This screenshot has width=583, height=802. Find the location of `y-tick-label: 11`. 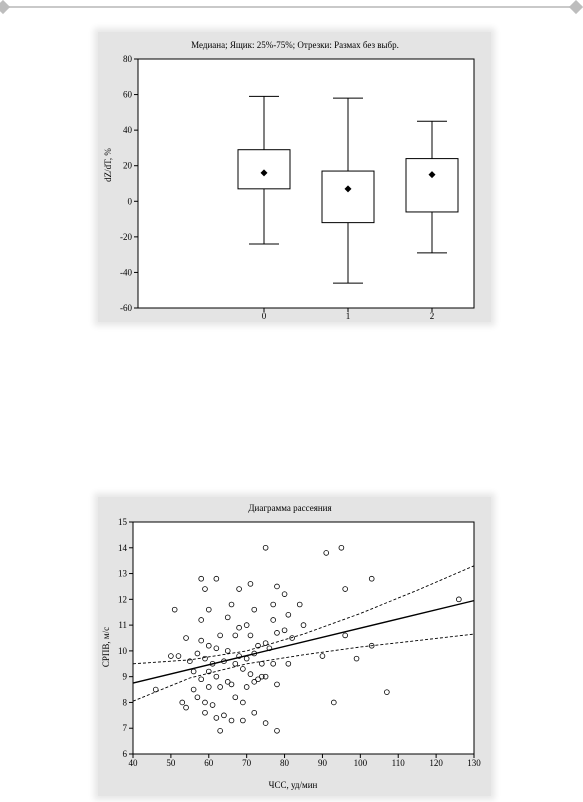

y-tick-label: 11 is located at coordinates (122, 625).